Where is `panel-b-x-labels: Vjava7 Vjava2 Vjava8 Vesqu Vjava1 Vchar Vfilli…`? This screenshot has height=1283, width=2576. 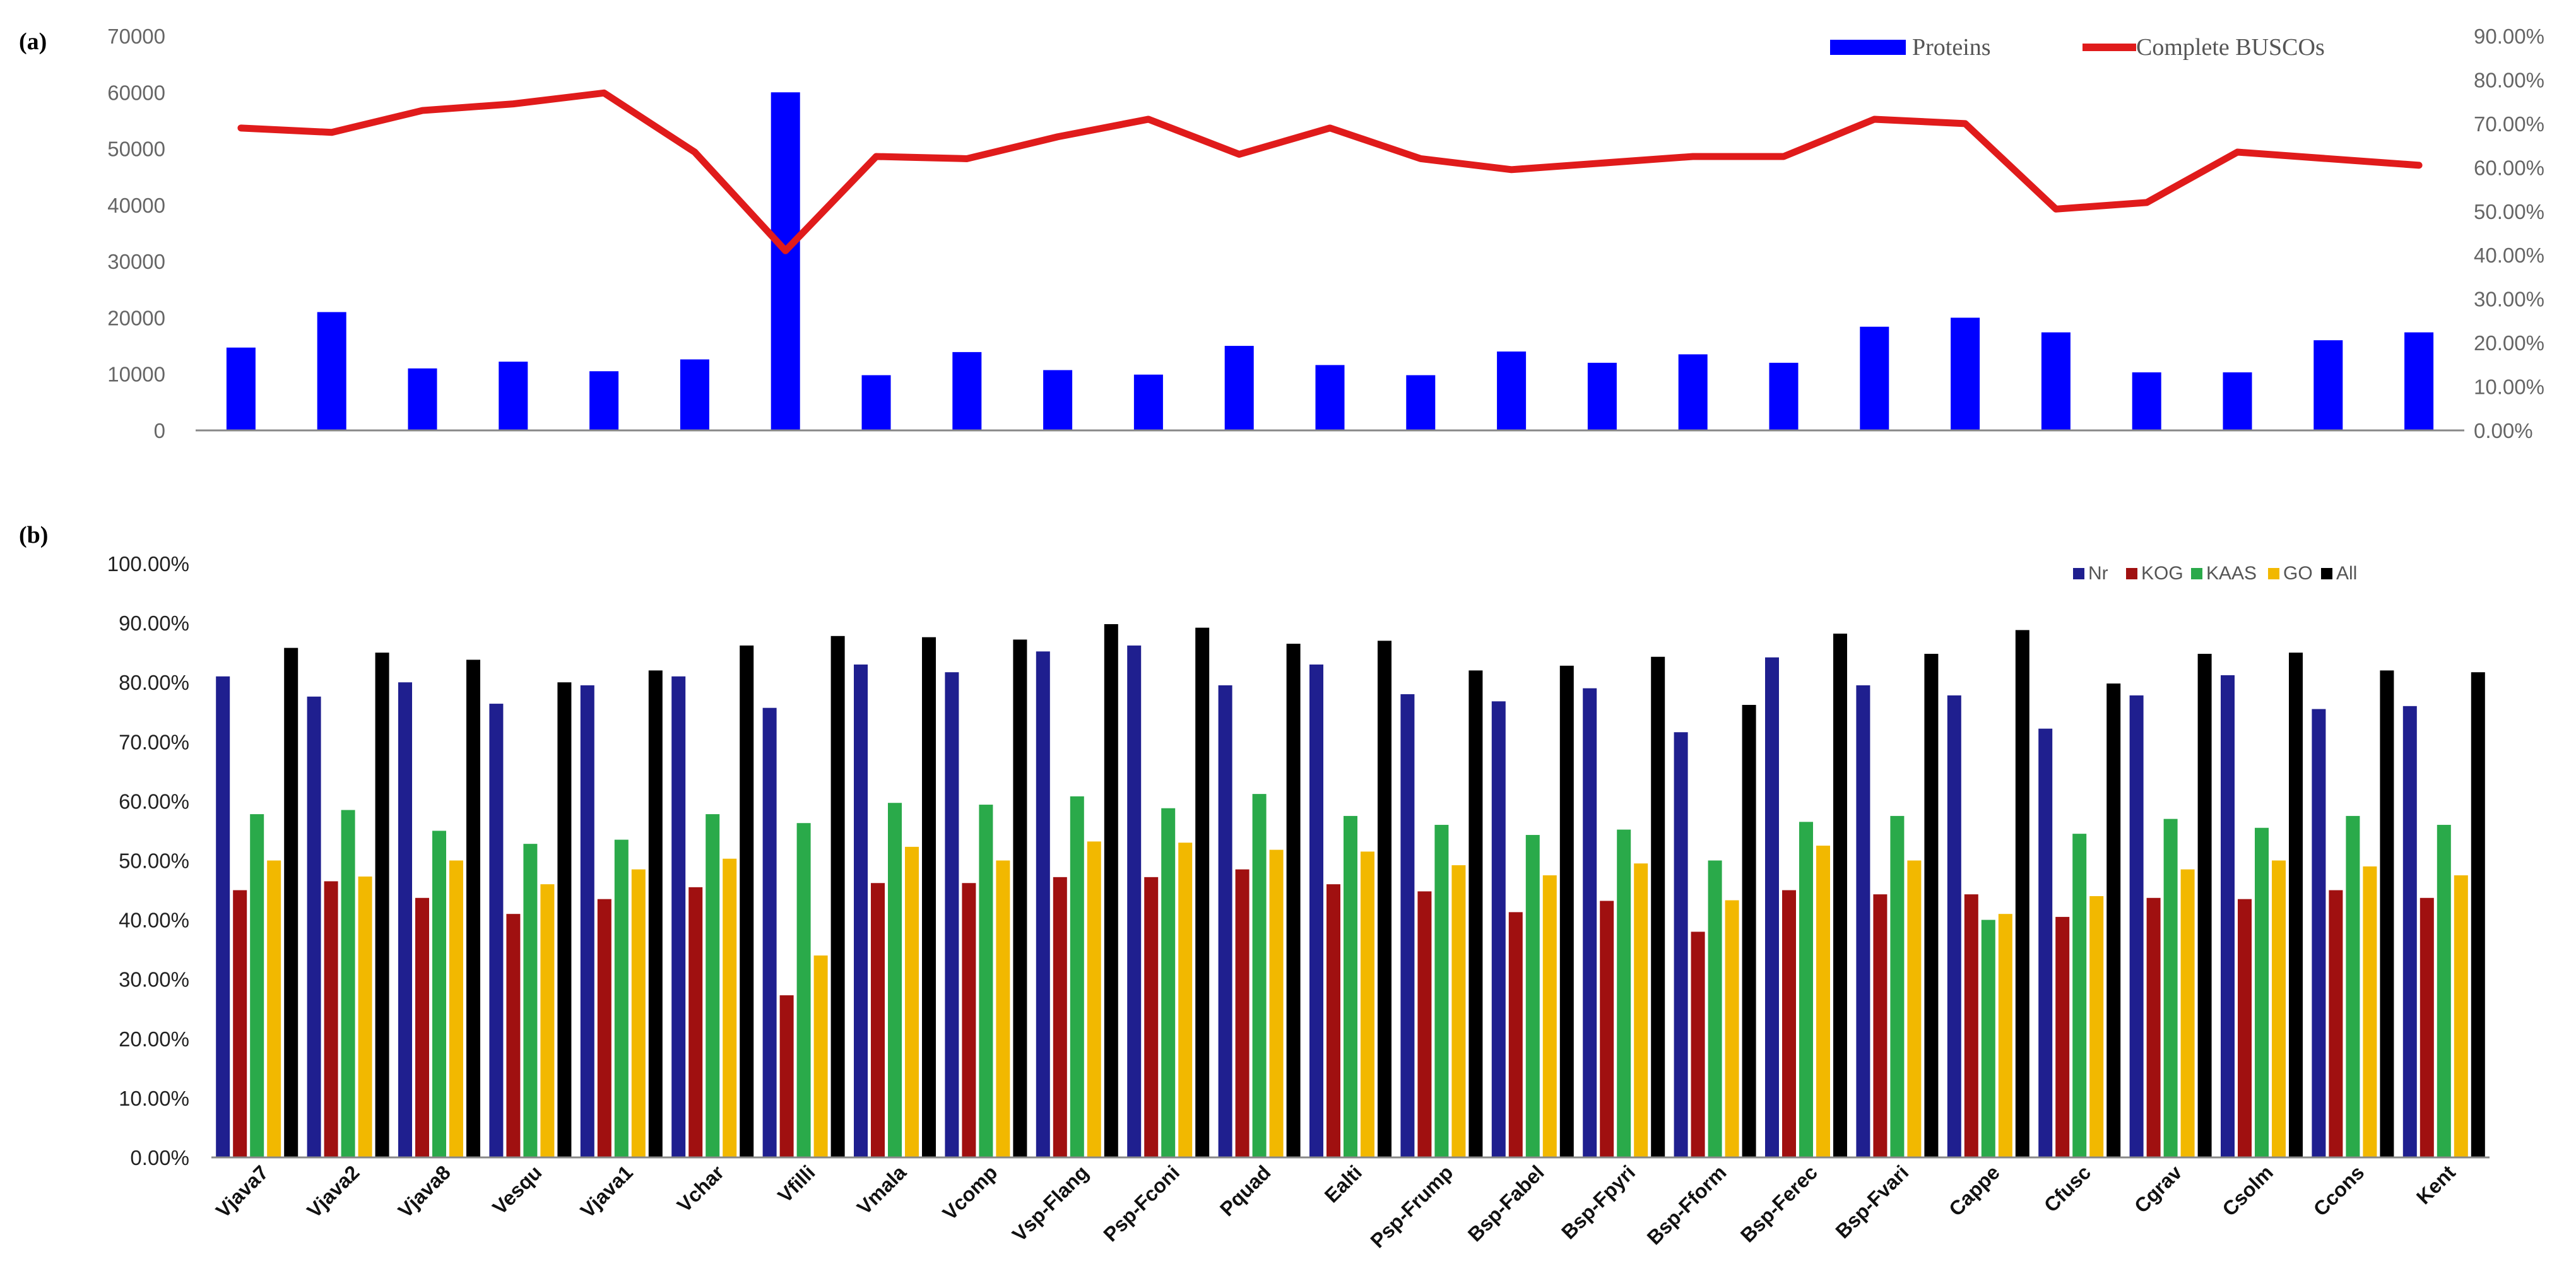
panel-b-x-labels: Vjava7 Vjava2 Vjava8 Vesqu Vjava1 Vchar Vfilli… is located at coordinates (1335, 1207).